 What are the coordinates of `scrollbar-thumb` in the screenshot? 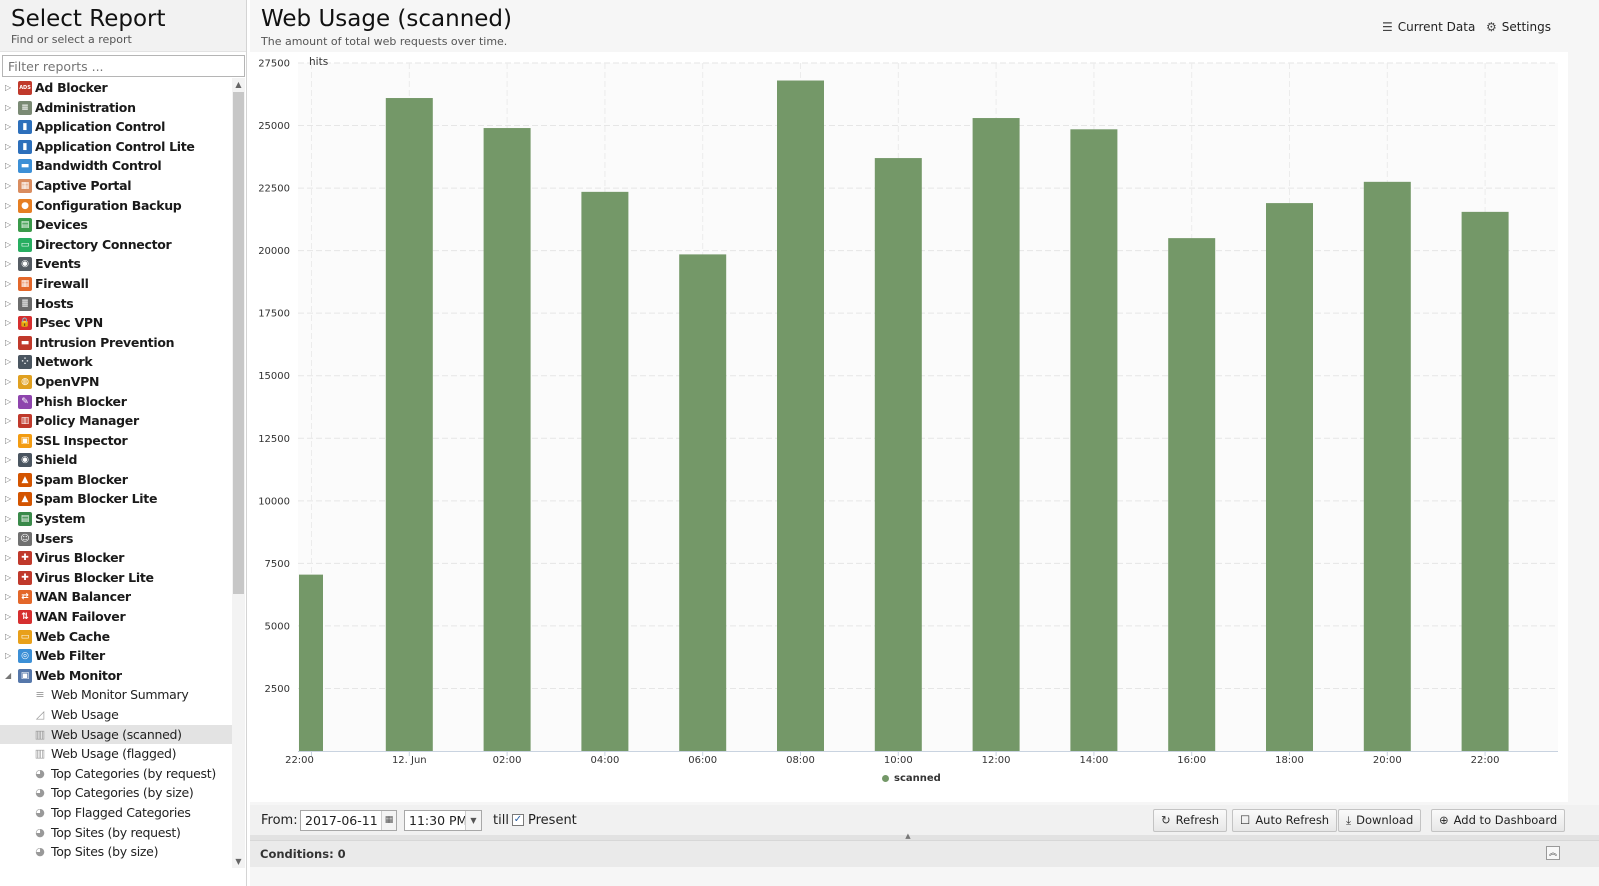 It's located at (238, 343).